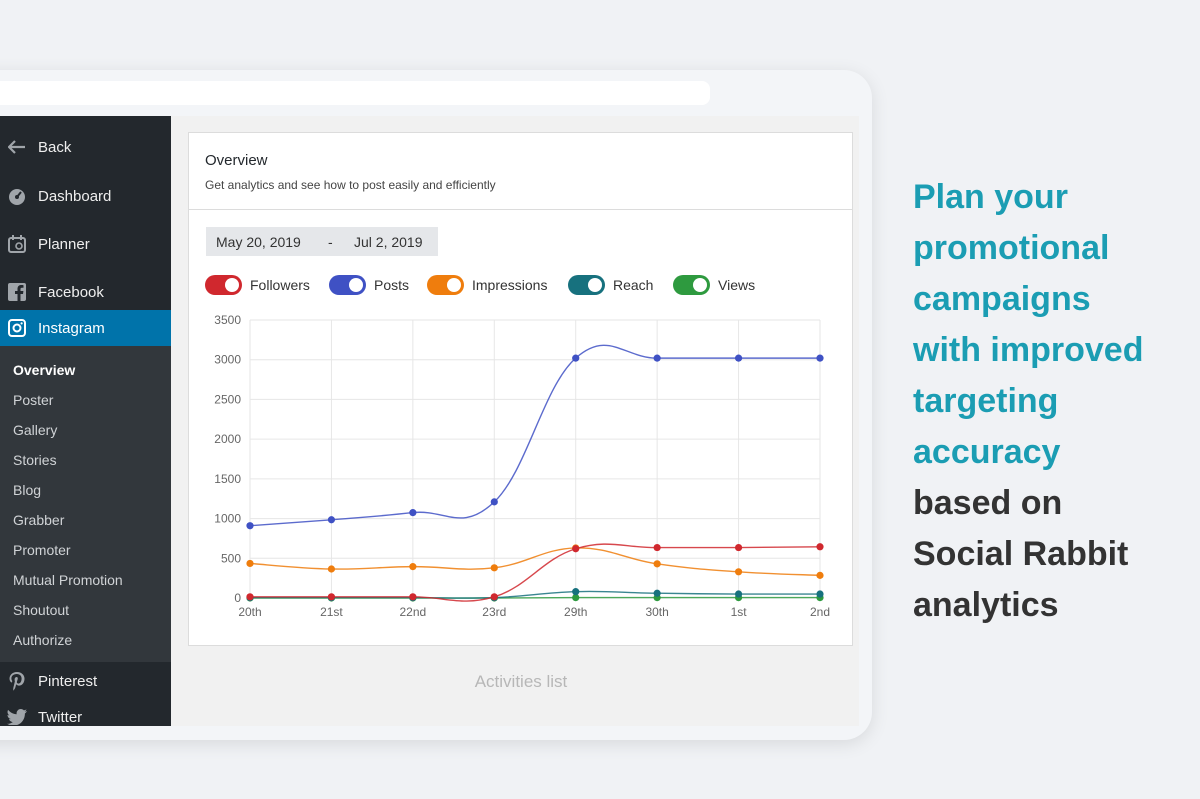 The width and height of the screenshot is (1200, 799). What do you see at coordinates (988, 503) in the screenshot?
I see `promo-line: based on` at bounding box center [988, 503].